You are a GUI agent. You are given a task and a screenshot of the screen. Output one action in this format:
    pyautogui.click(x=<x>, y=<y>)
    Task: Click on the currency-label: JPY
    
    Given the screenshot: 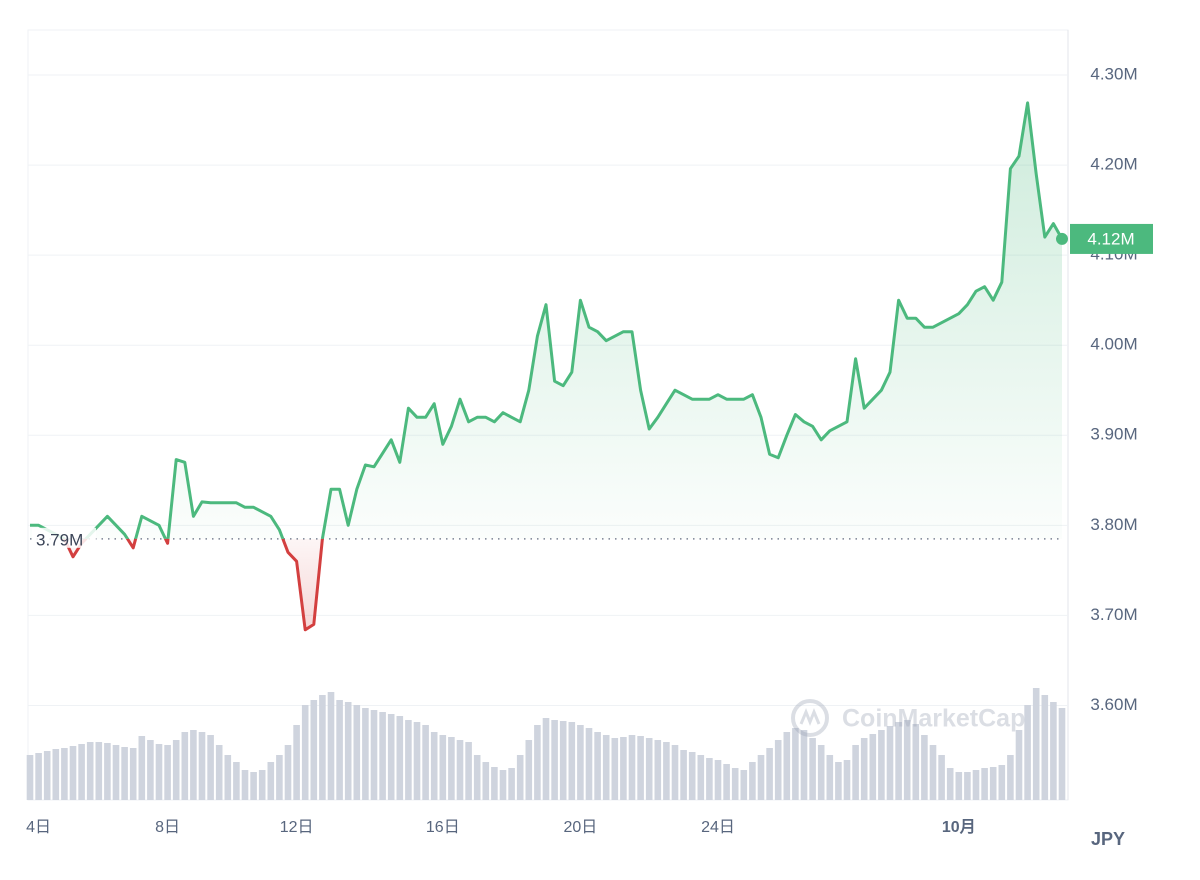 What is the action you would take?
    pyautogui.click(x=1108, y=839)
    